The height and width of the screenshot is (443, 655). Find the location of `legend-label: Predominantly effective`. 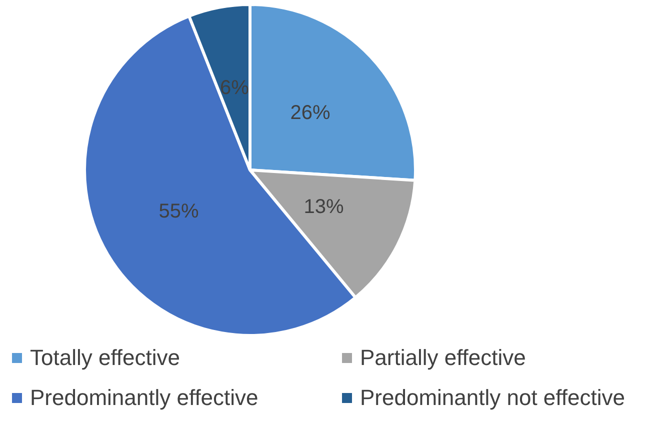

legend-label: Predominantly effective is located at coordinates (144, 398).